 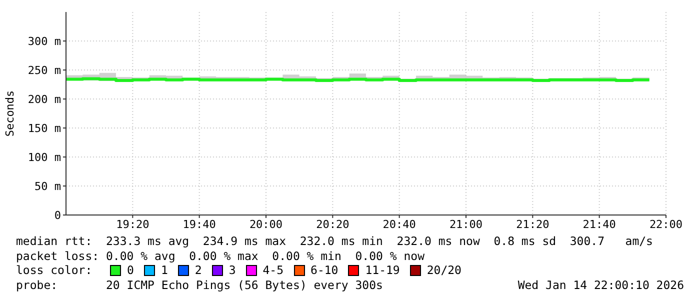 What do you see at coordinates (466, 224) in the screenshot?
I see `x-tick-label: 21:00` at bounding box center [466, 224].